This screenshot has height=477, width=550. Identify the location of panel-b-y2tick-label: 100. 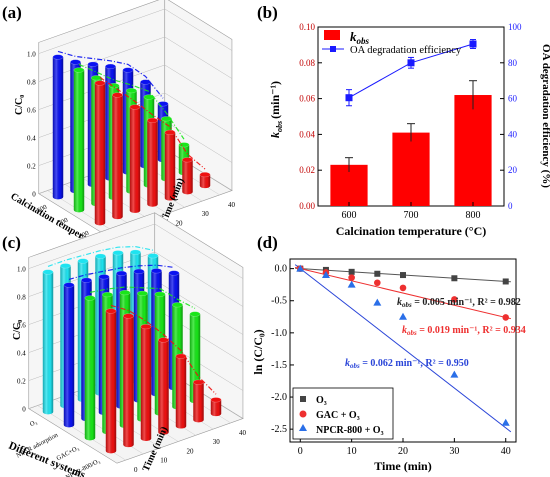
(515, 27).